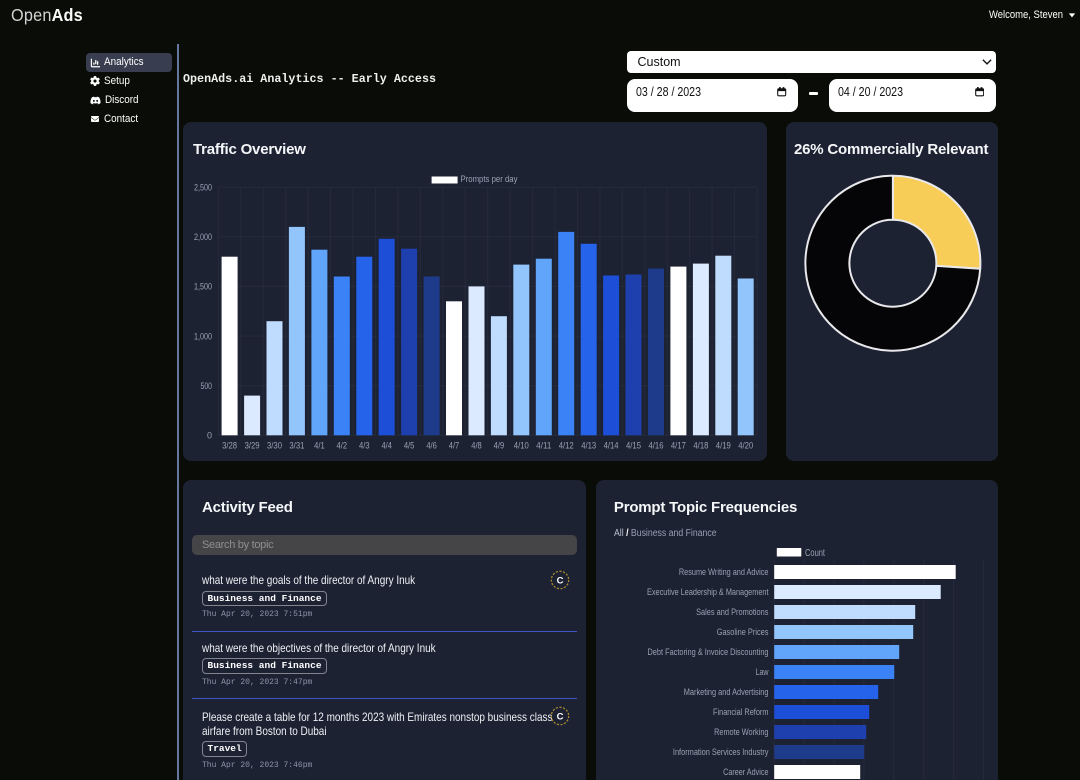 The height and width of the screenshot is (780, 1080). Describe the element at coordinates (761, 672) in the screenshot. I see `svg-text: Law` at that location.